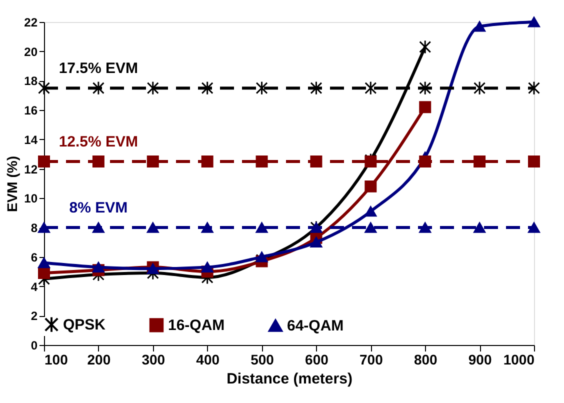 The height and width of the screenshot is (403, 564). I want to click on y-tick-label: 12, so click(31, 169).